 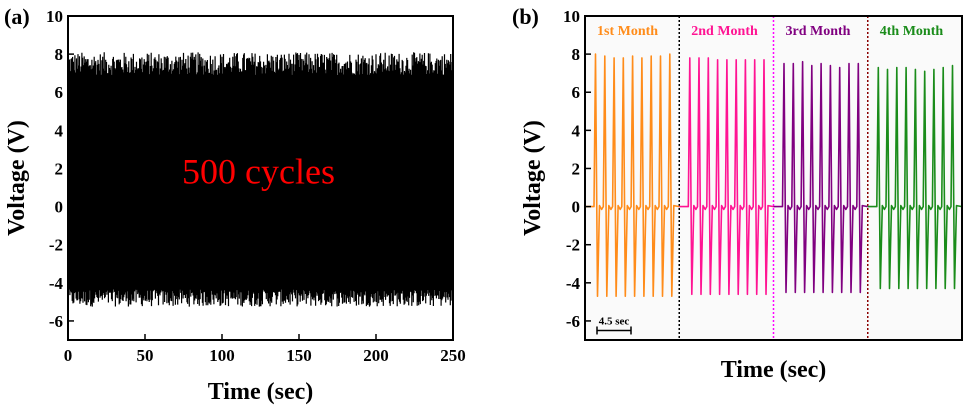 What do you see at coordinates (533, 178) in the screenshot?
I see `panel-b-y-axis-title: Voltage (V)` at bounding box center [533, 178].